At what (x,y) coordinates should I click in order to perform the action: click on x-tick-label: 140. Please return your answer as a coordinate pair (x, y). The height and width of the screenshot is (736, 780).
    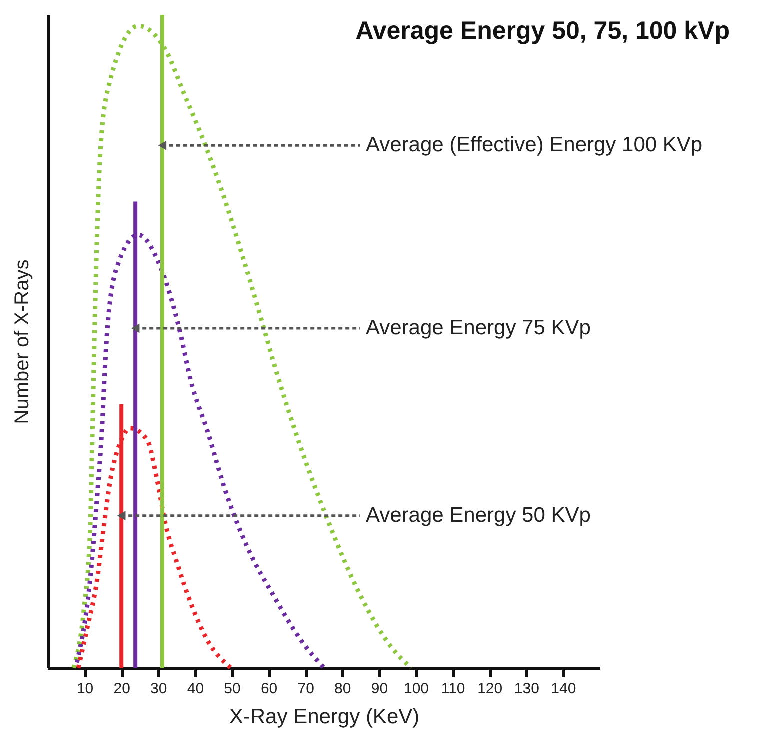
    Looking at the image, I should click on (563, 689).